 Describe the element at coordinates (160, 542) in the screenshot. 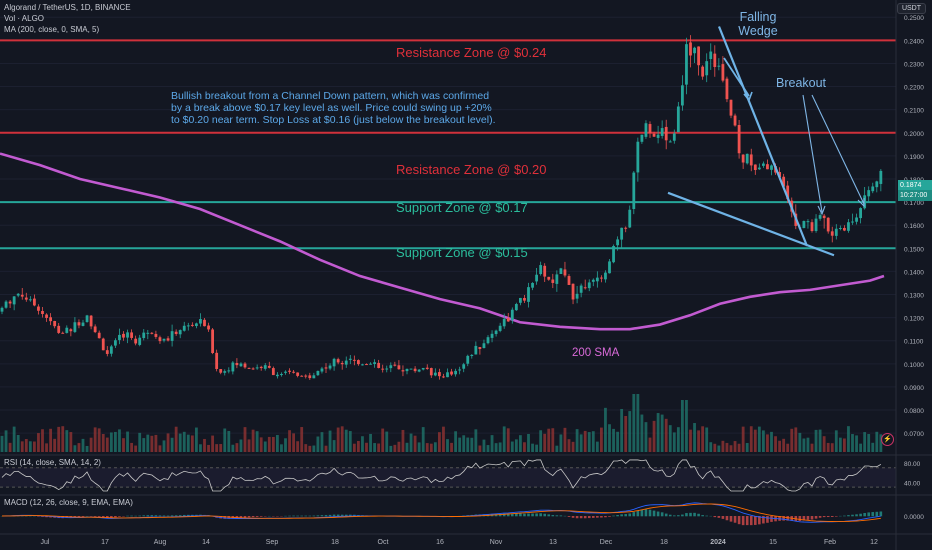

I see `time-tick-label: Aug` at that location.